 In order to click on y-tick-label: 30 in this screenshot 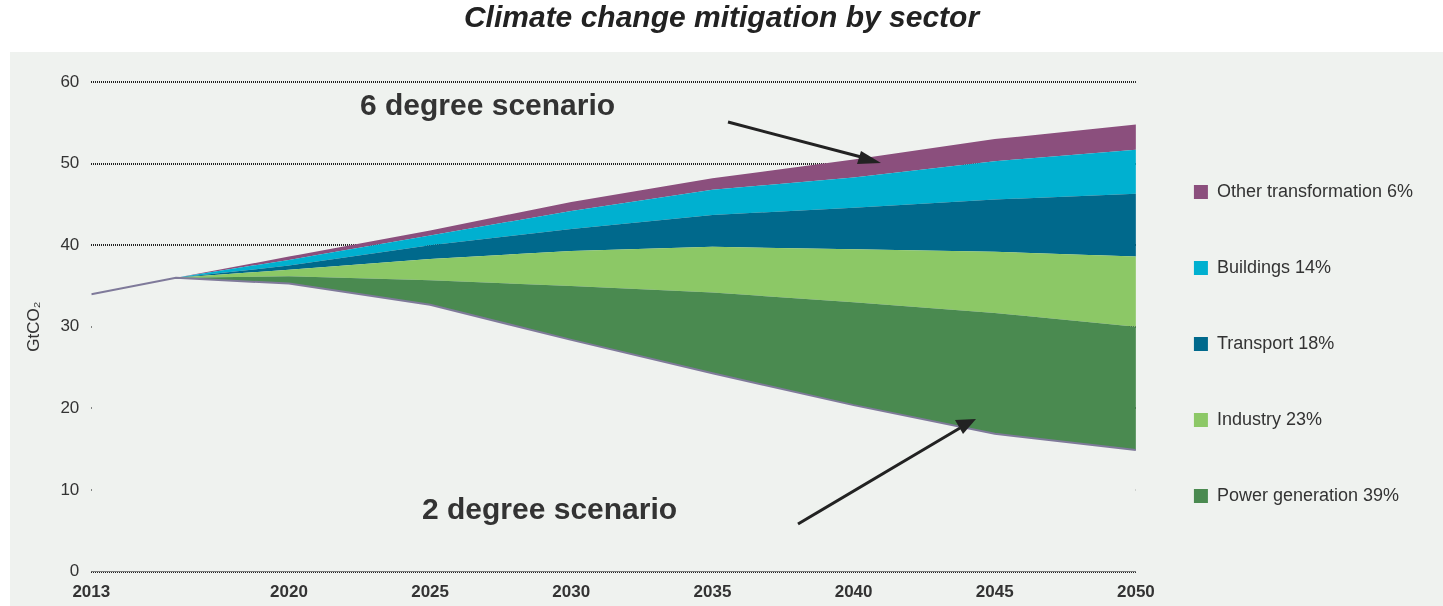, I will do `click(70, 326)`.